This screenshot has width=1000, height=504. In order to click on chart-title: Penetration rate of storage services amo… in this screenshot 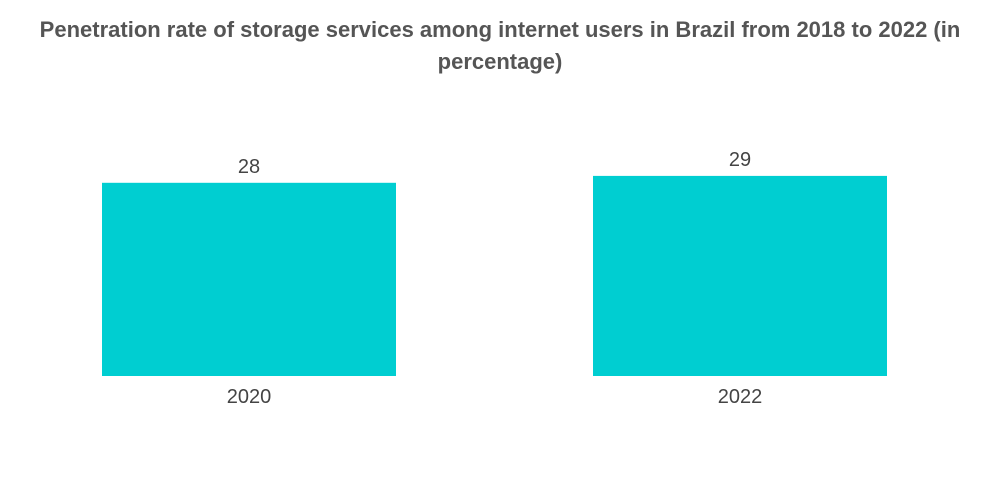, I will do `click(500, 45)`.